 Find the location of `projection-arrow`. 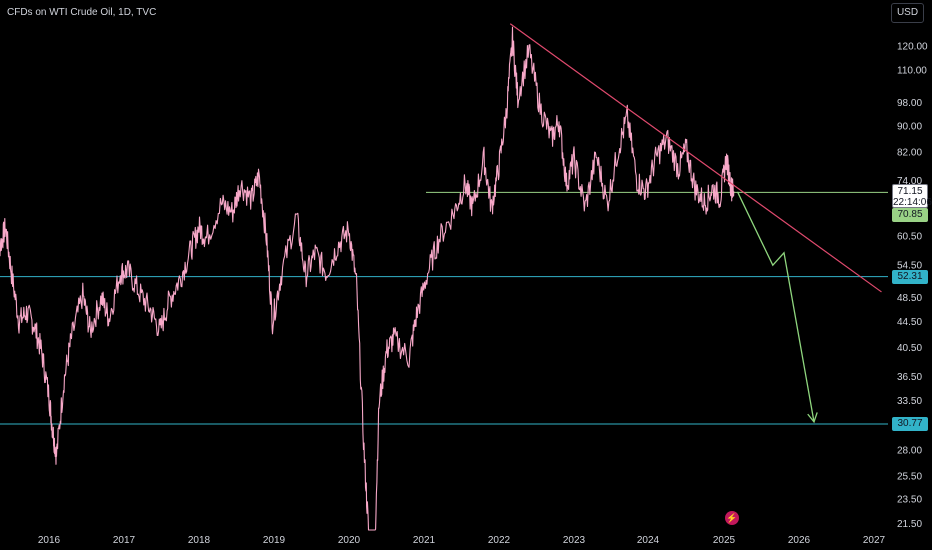

projection-arrow is located at coordinates (775, 307).